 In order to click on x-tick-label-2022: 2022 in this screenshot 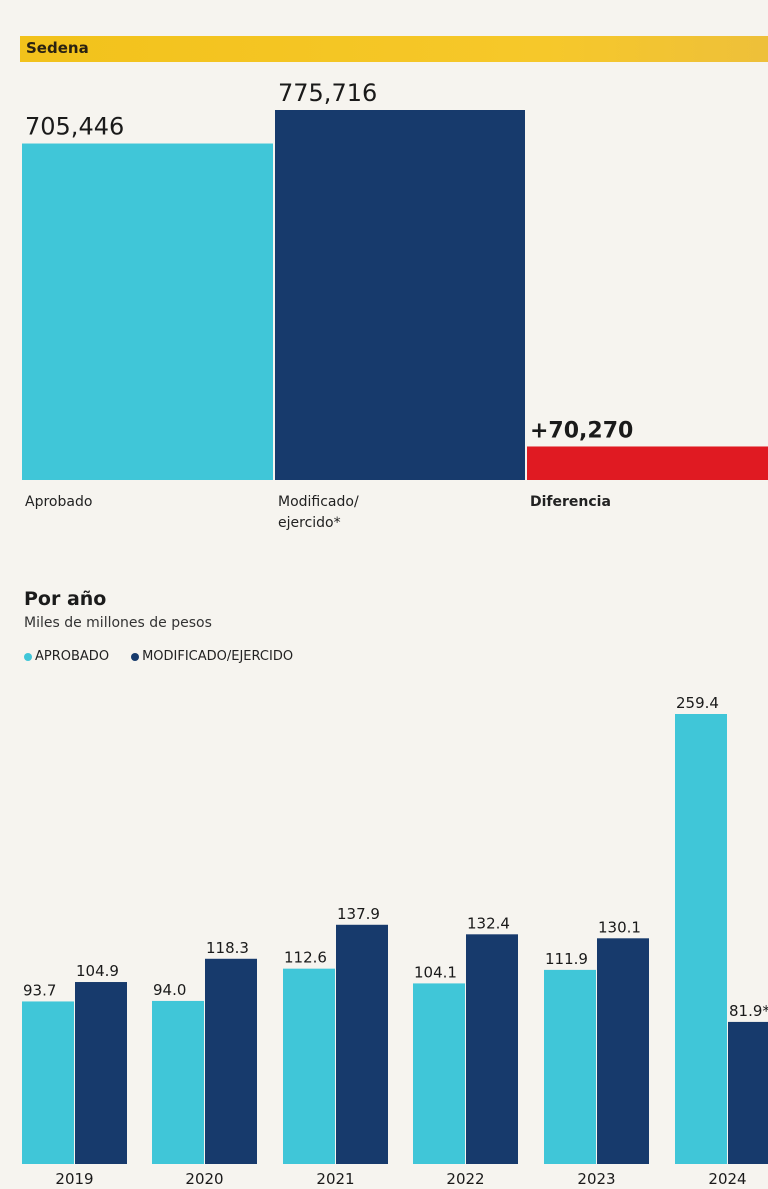, I will do `click(465, 1179)`.